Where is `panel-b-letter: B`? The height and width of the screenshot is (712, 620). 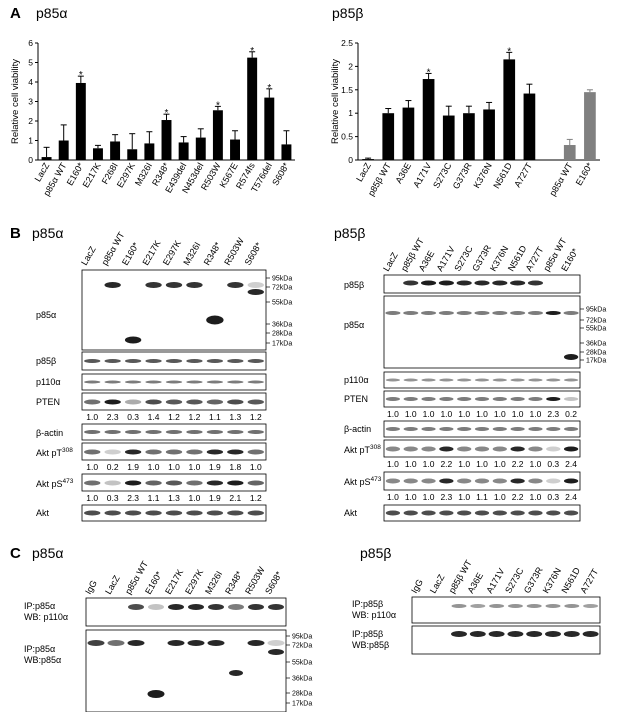 panel-b-letter: B is located at coordinates (15, 233).